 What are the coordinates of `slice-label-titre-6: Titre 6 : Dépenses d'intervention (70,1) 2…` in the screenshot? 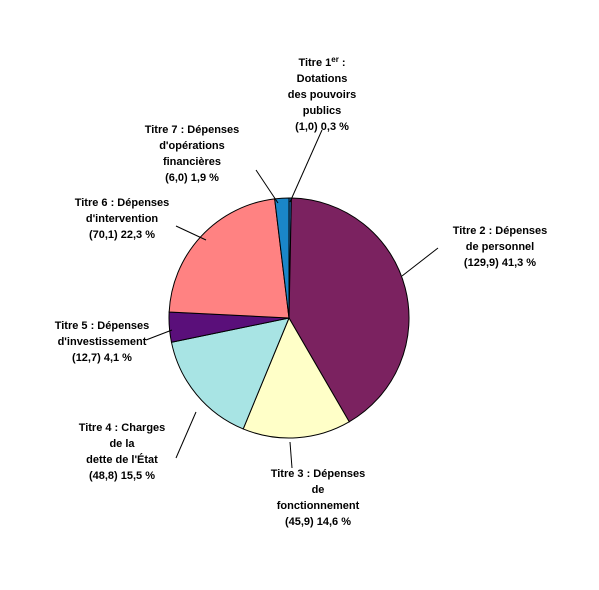 It's located at (122, 219).